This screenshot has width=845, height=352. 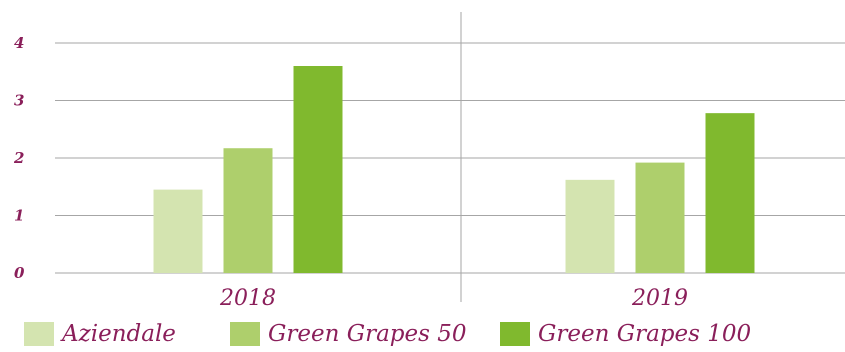 I want to click on x-category-label: 2019, so click(x=659, y=298).